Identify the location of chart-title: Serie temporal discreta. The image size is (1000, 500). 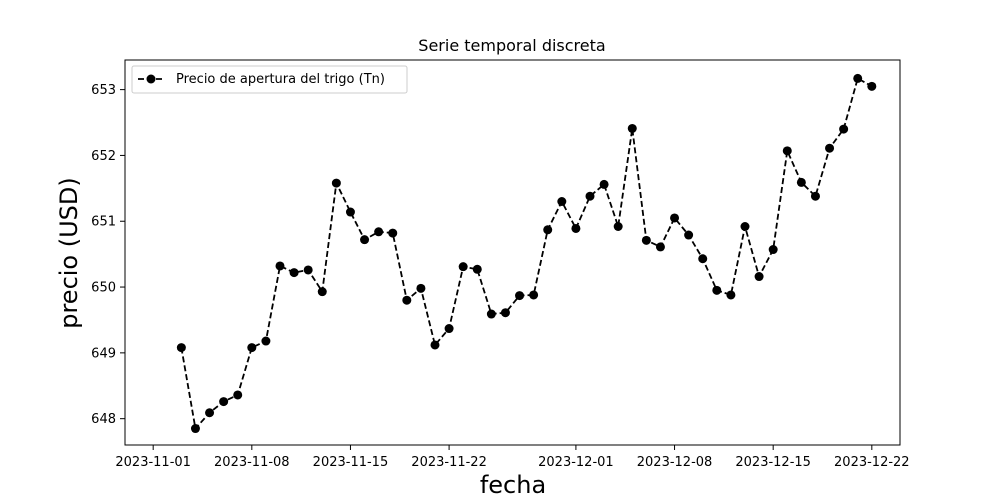
(511, 45).